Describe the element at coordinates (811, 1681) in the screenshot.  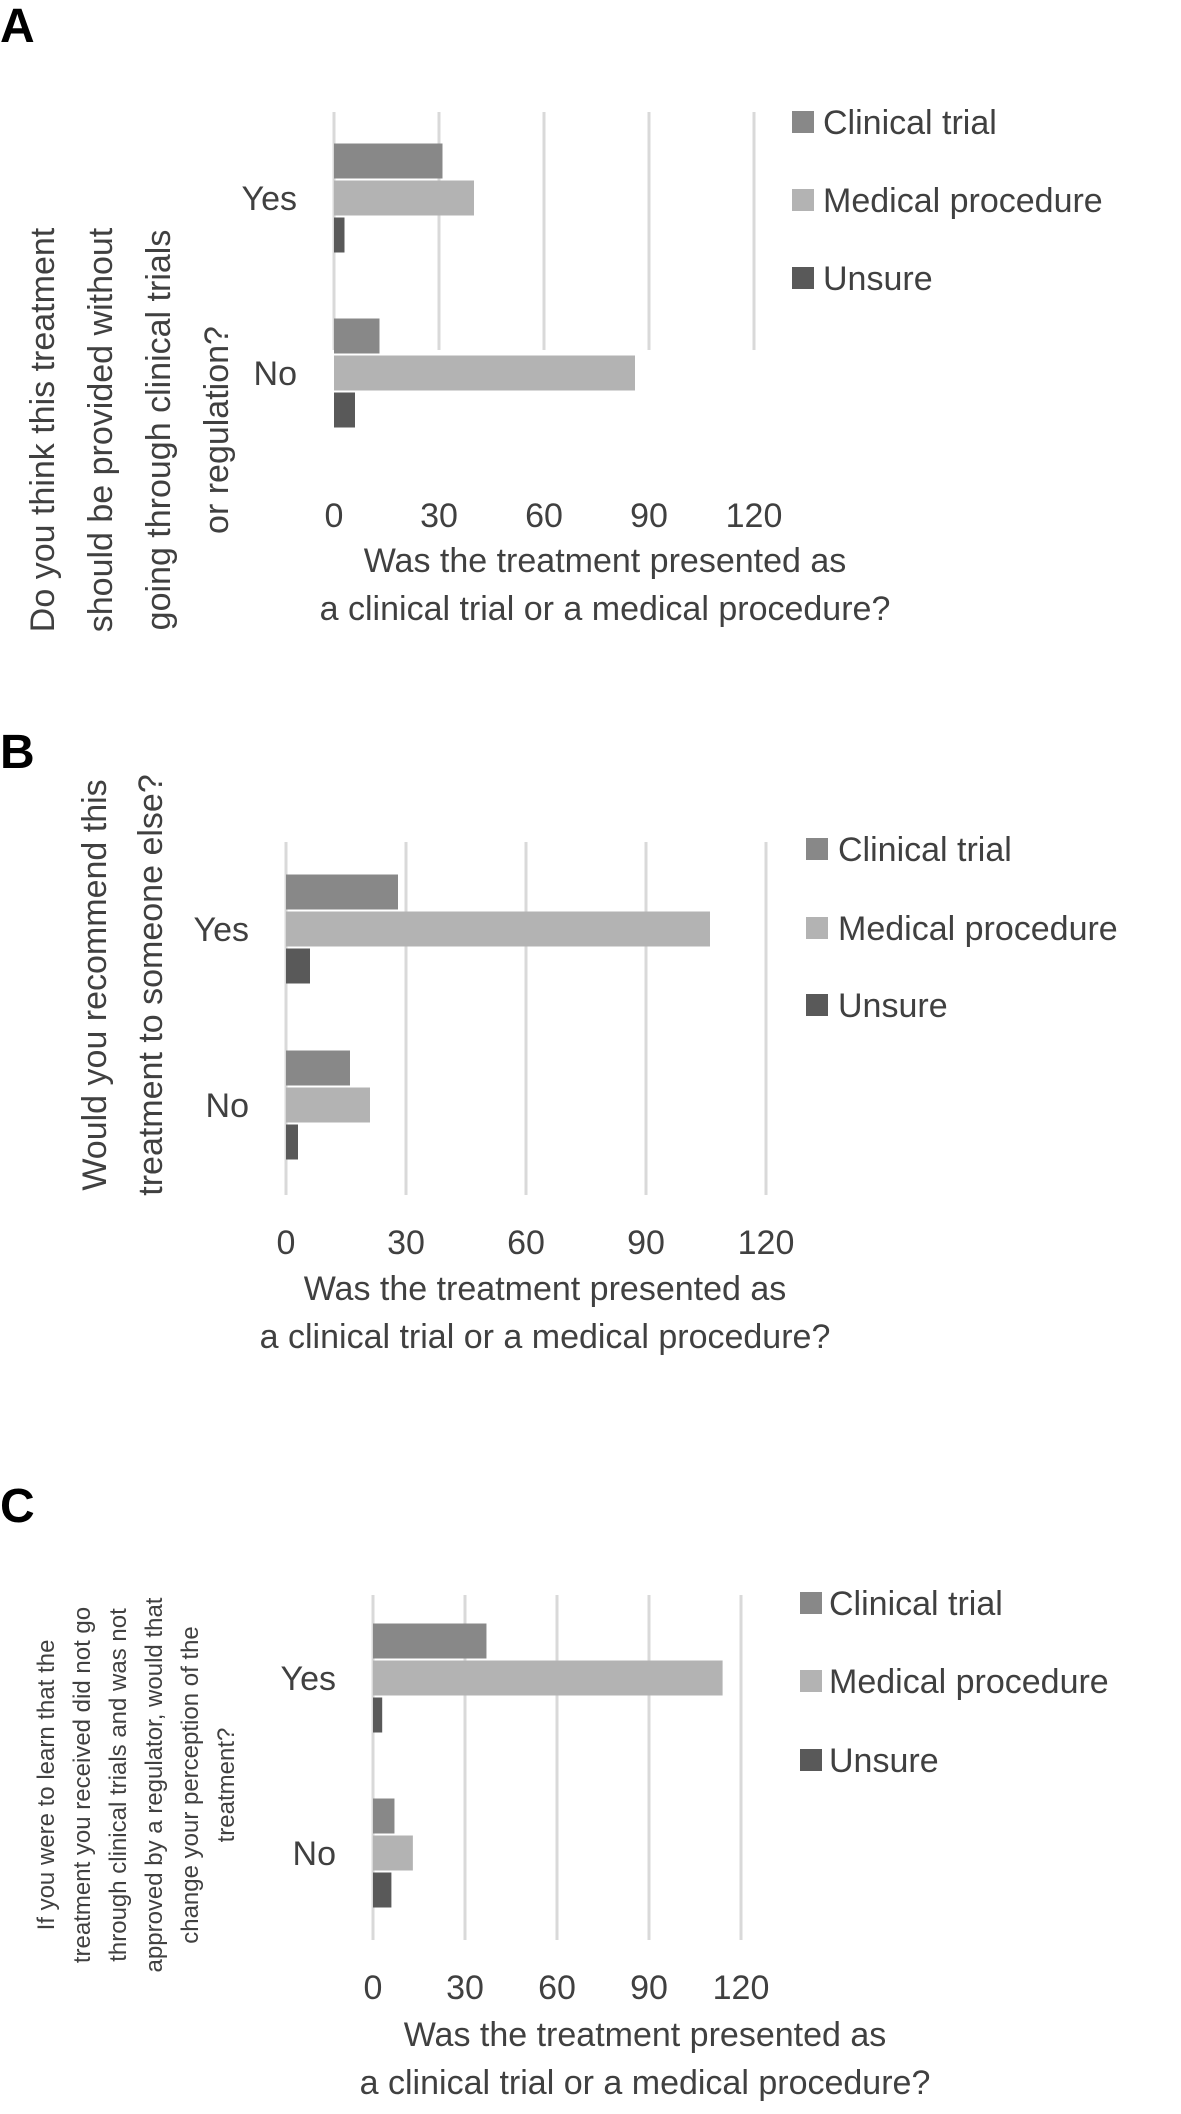
I see `panel-c-legend-swatch-medical-procedure` at that location.